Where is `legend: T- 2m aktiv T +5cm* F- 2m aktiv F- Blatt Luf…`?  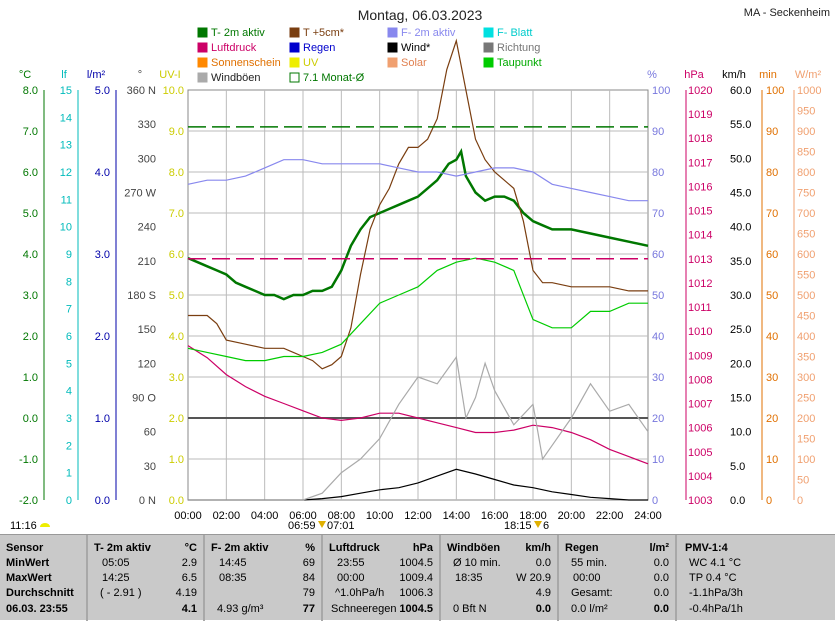 legend: T- 2m aktiv T +5cm* F- 2m aktiv F- Blatt Luf… is located at coordinates (369, 55).